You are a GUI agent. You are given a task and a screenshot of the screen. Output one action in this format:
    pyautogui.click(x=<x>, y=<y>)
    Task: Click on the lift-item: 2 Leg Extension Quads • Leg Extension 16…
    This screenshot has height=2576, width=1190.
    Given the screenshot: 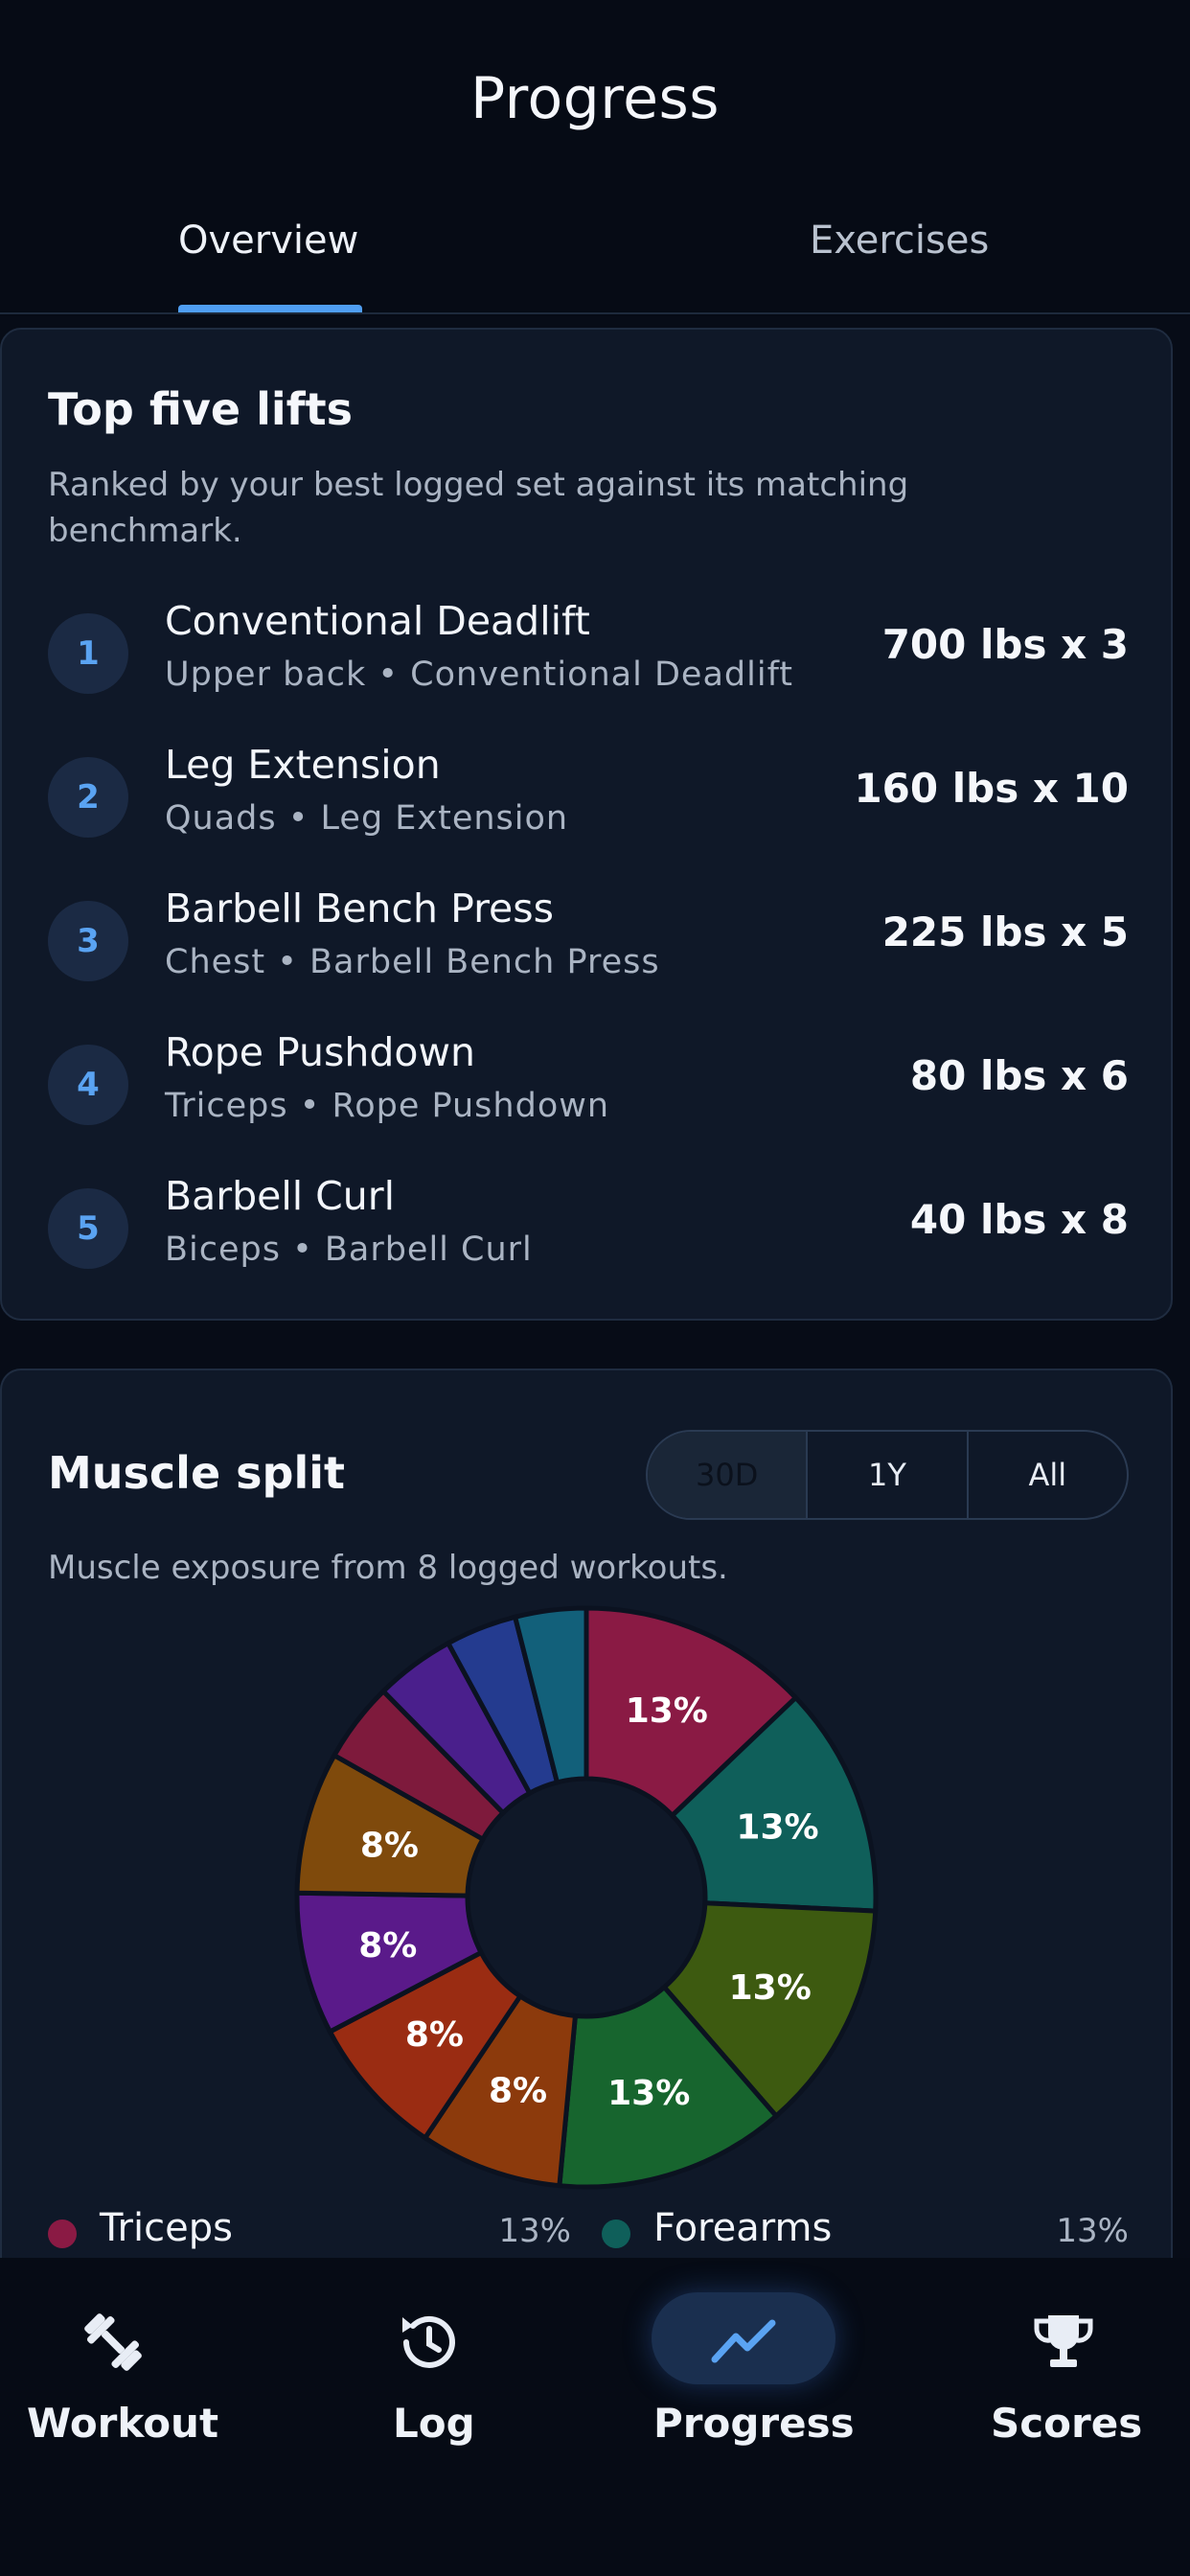 What is the action you would take?
    pyautogui.click(x=589, y=799)
    